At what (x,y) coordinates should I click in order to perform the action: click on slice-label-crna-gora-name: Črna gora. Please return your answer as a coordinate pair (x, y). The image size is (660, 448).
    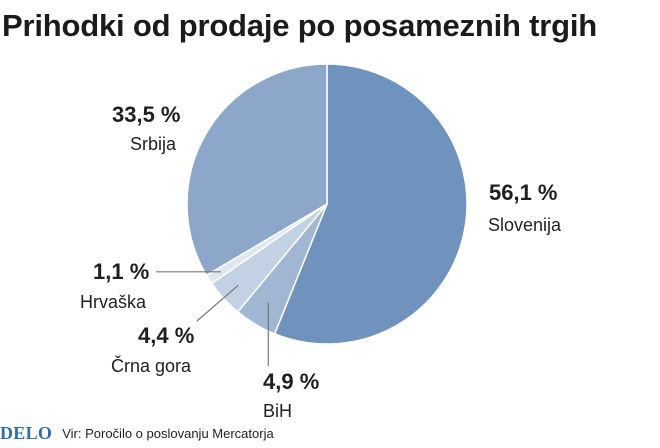
    Looking at the image, I should click on (151, 365).